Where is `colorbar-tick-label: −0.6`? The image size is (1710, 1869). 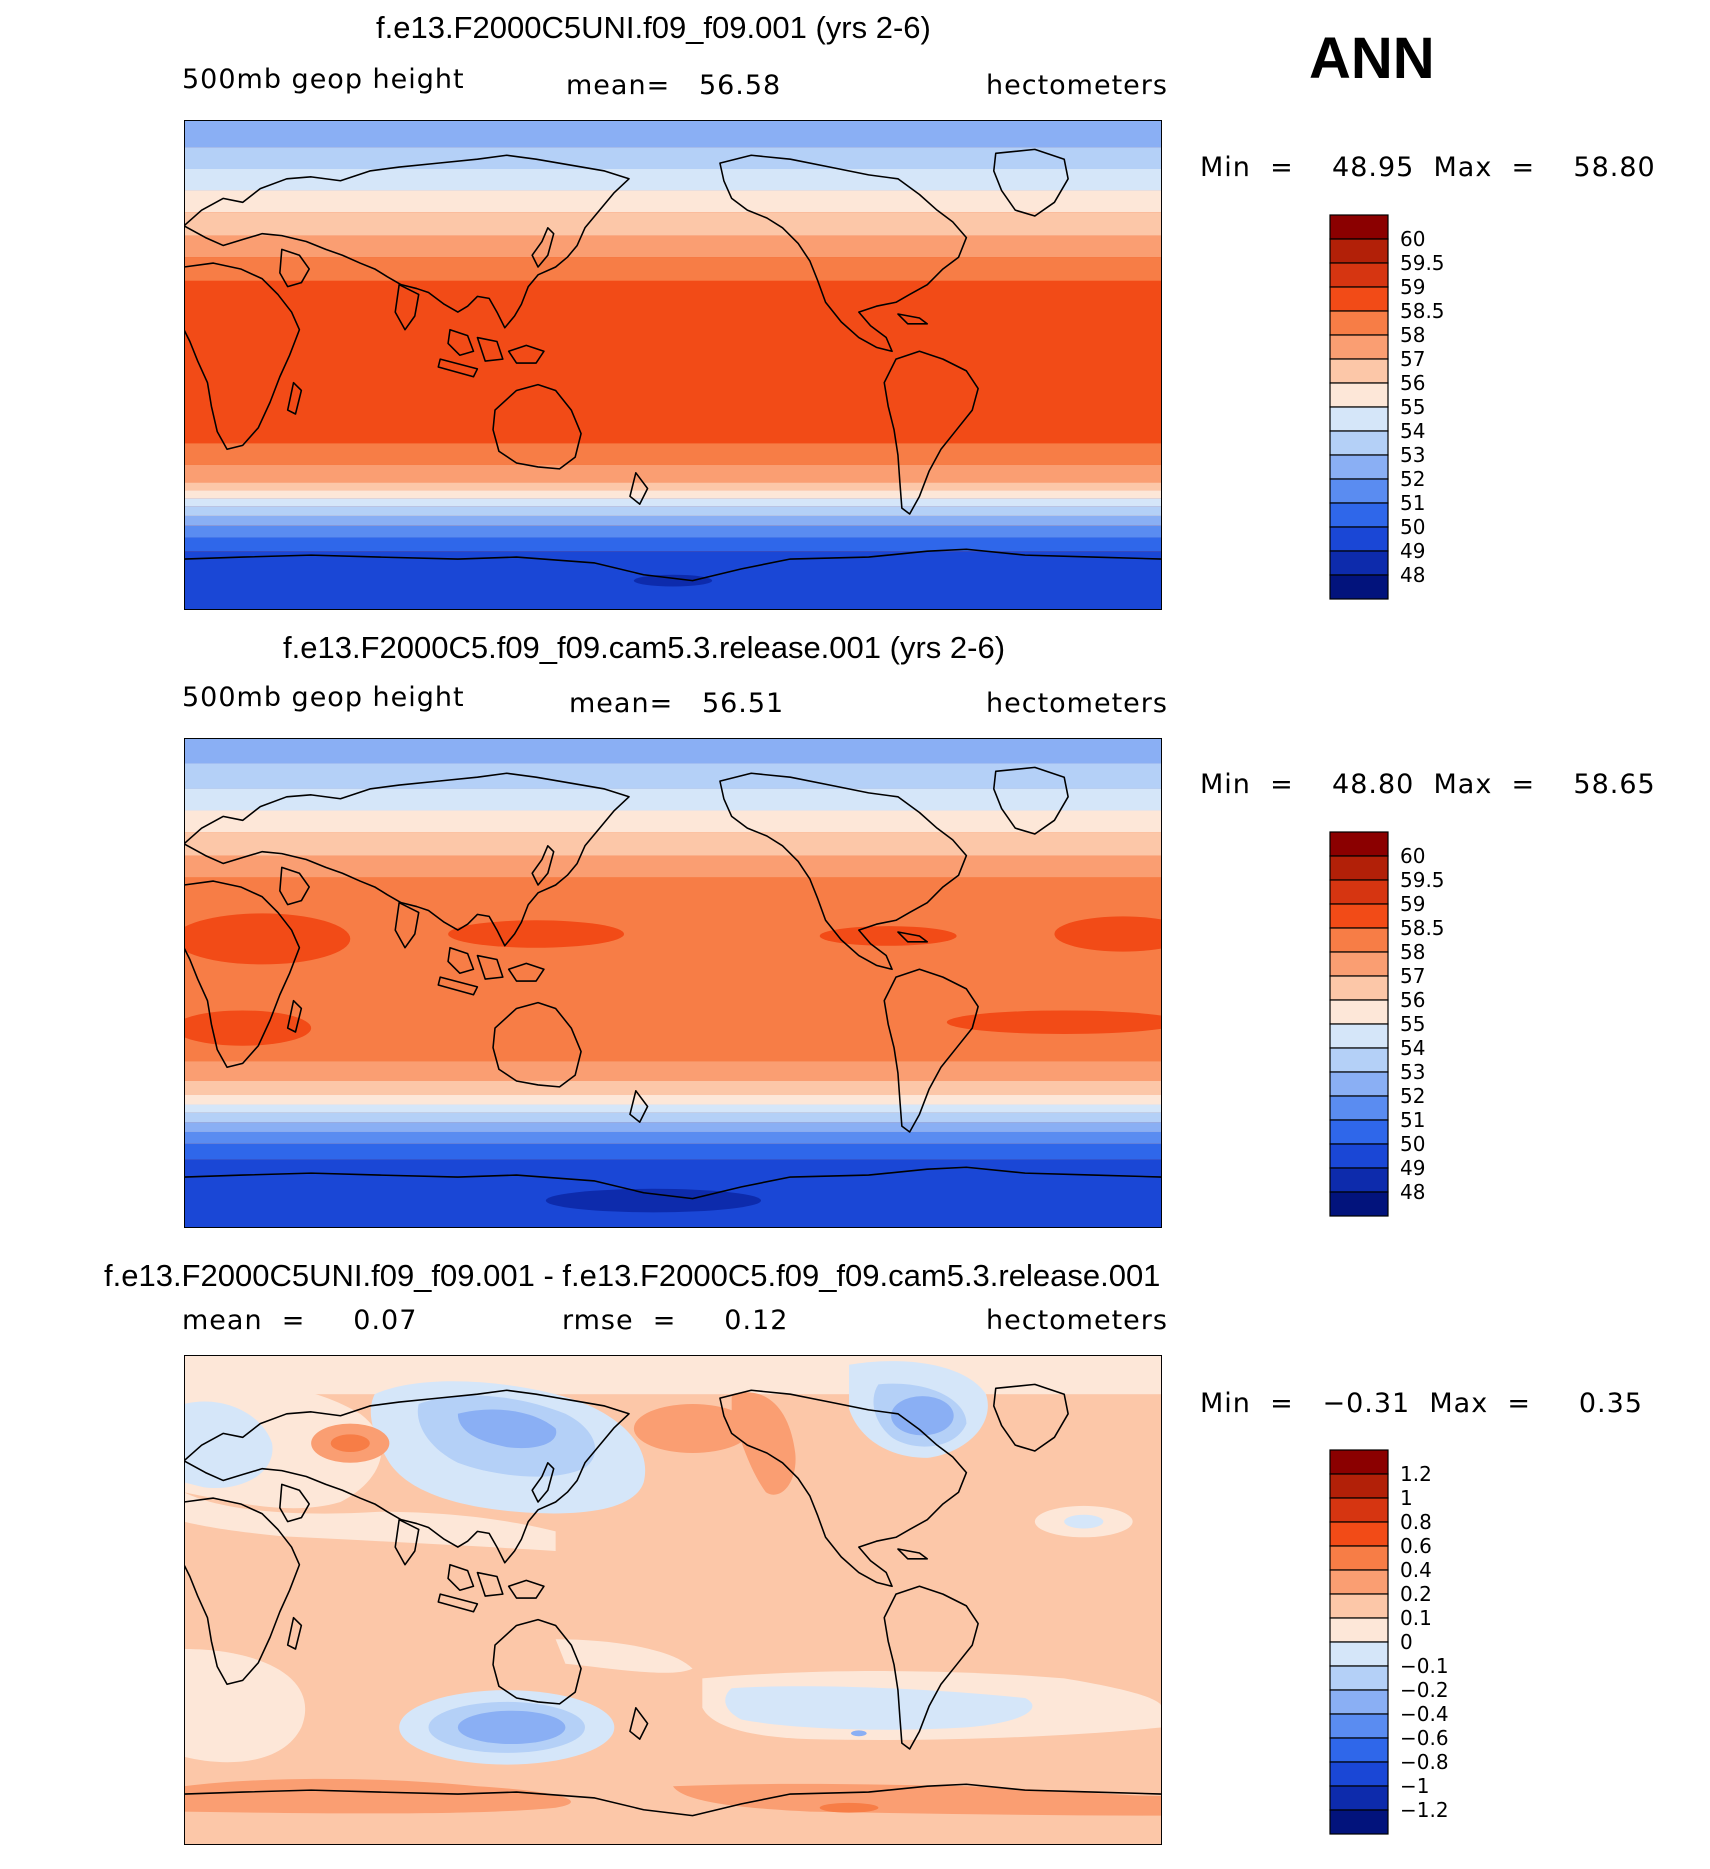 colorbar-tick-label: −0.6 is located at coordinates (1424, 1738).